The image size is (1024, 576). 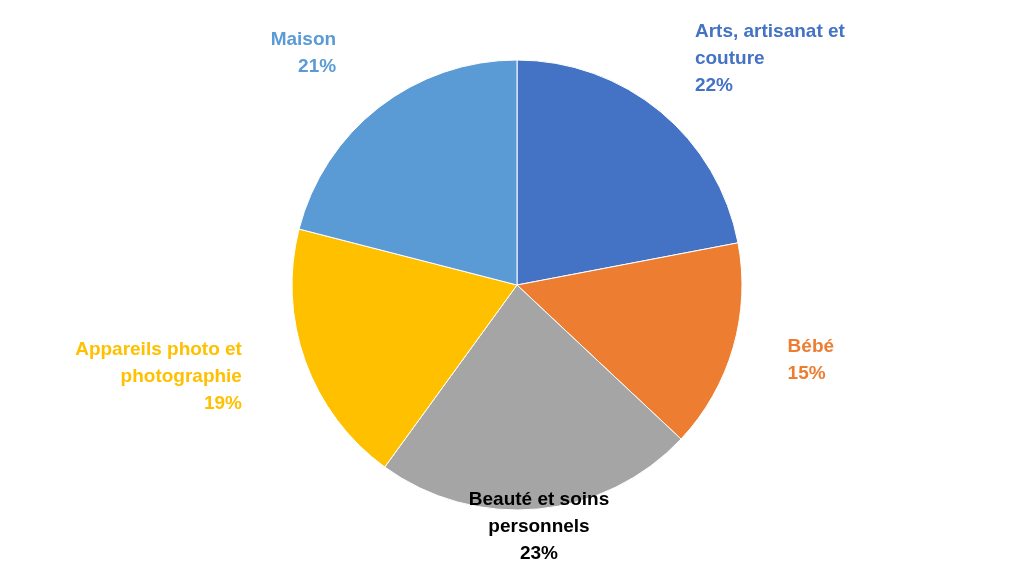 I want to click on data-label: 21%, so click(x=317, y=65).